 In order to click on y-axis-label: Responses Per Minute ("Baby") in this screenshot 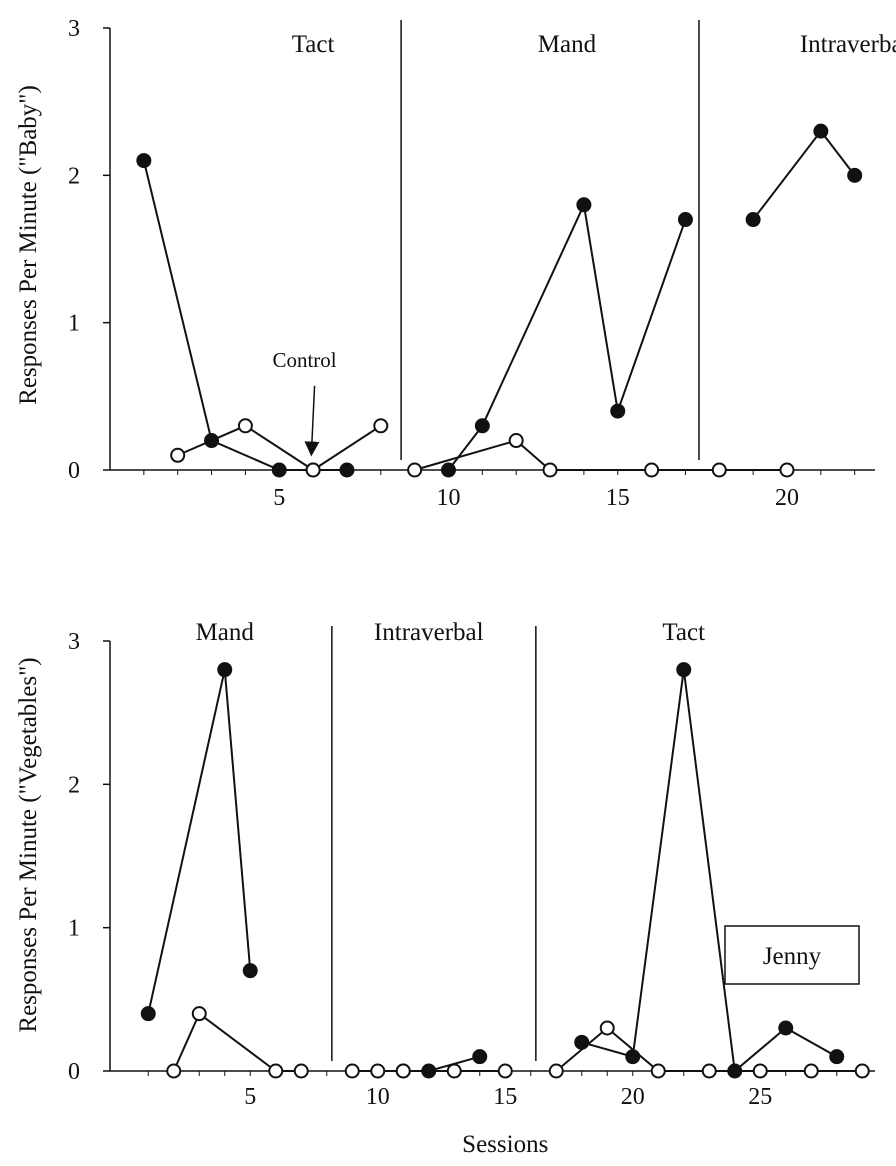, I will do `click(28, 245)`.